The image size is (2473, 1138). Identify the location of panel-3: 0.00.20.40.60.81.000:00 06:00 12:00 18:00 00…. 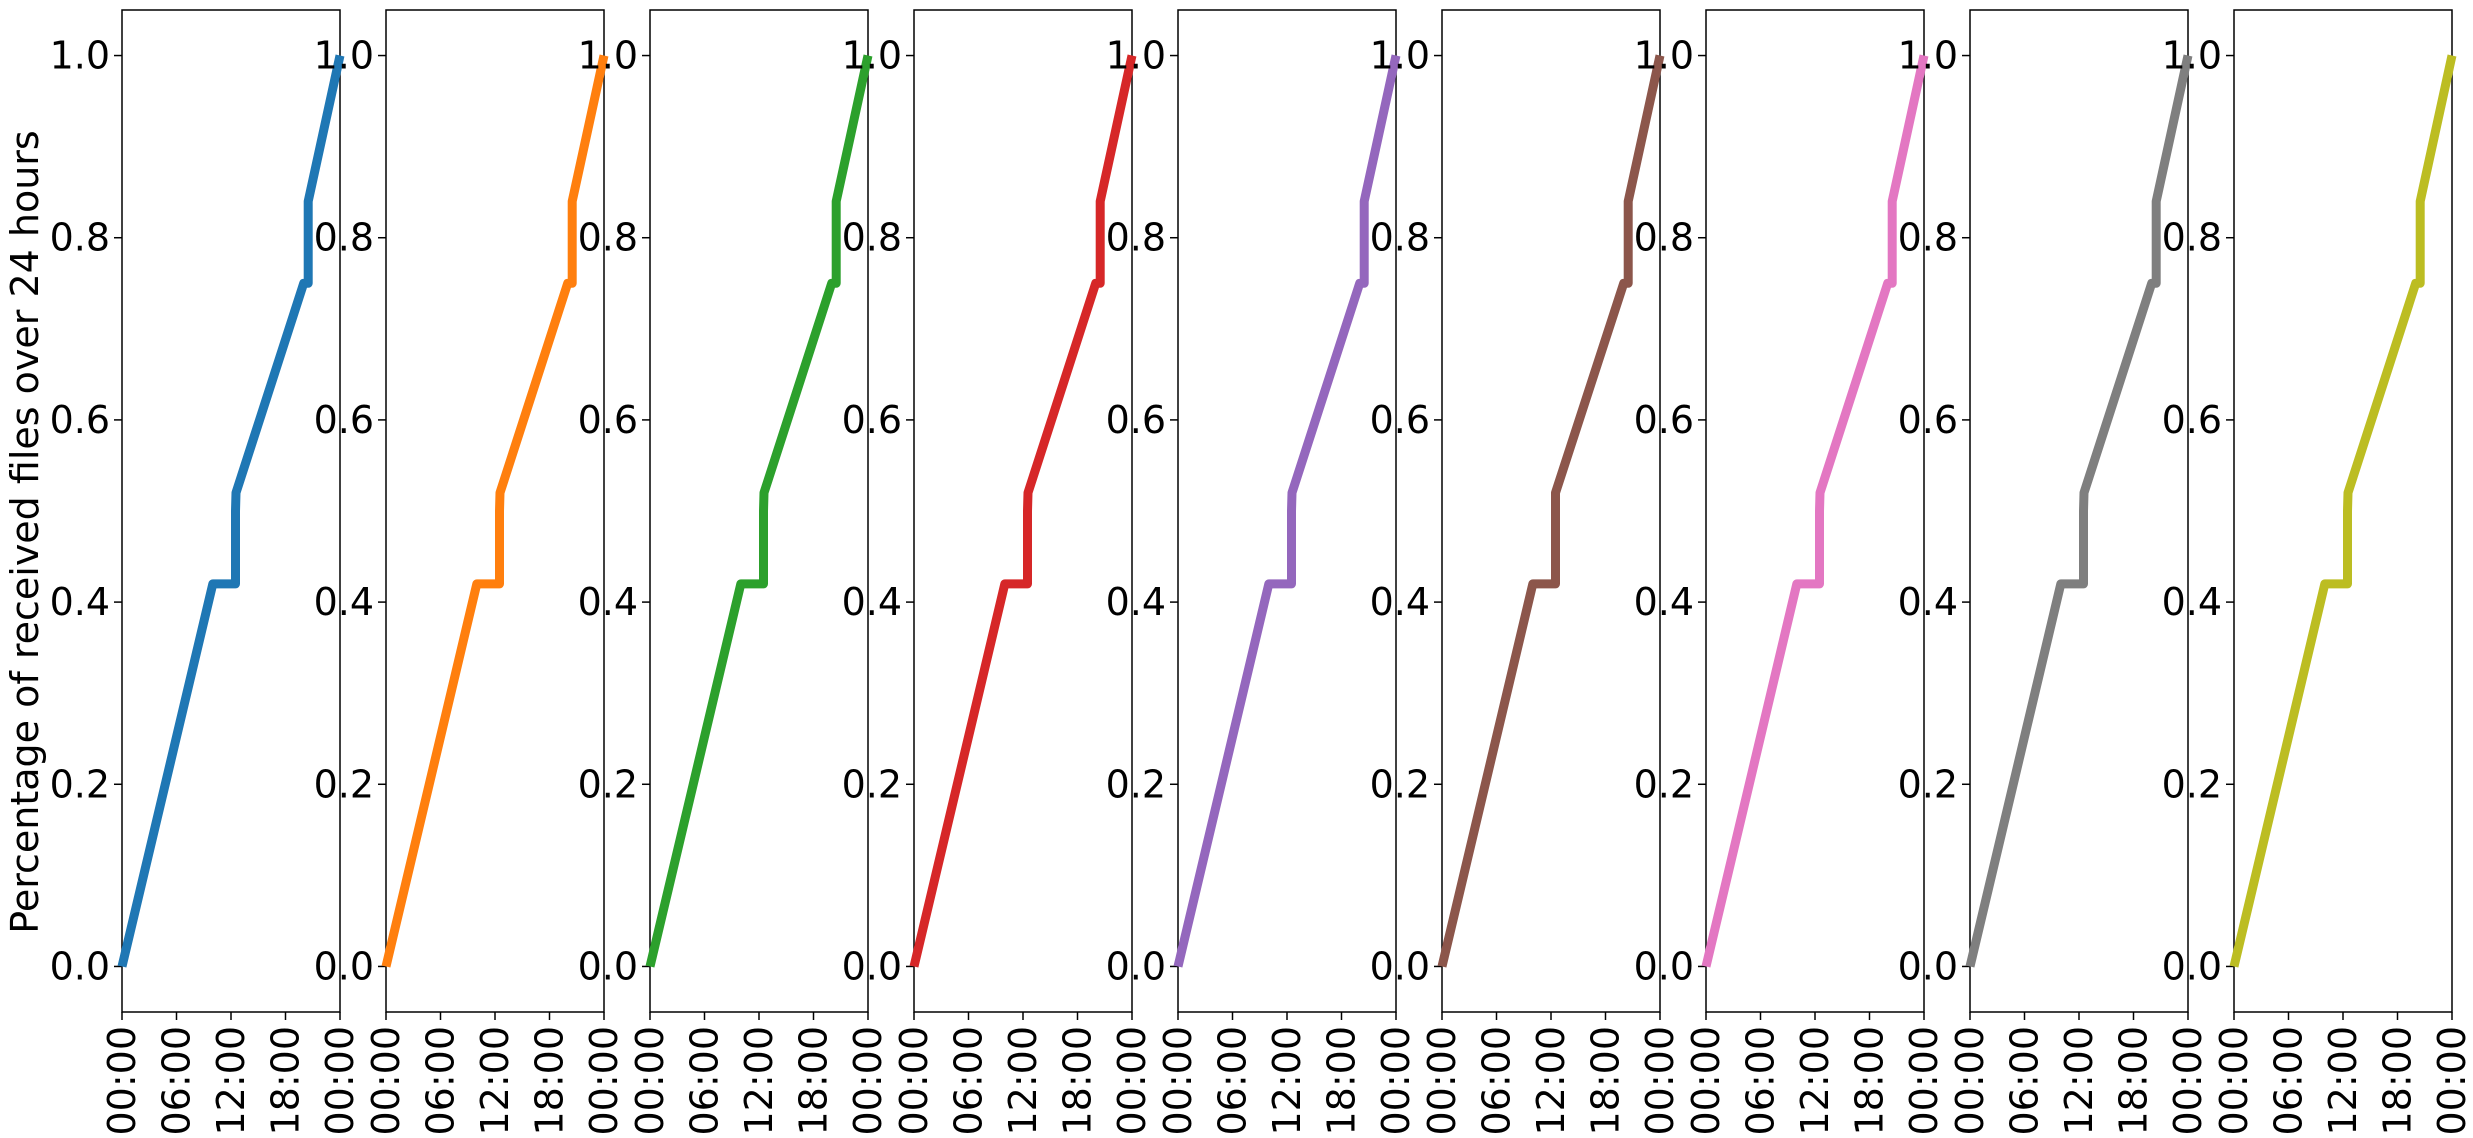
(734, 572).